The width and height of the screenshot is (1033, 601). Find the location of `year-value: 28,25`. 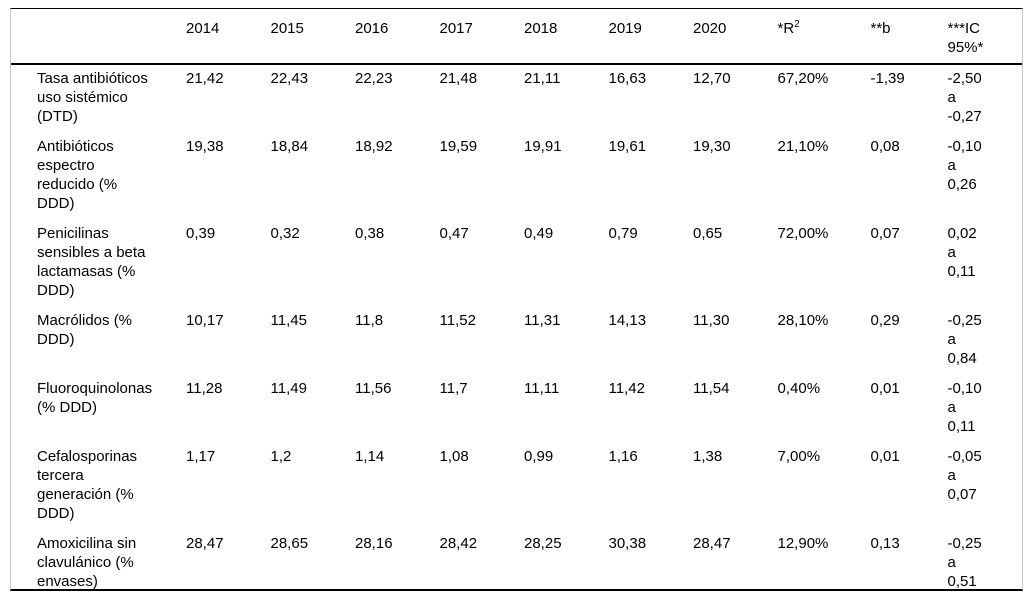

year-value: 28,25 is located at coordinates (543, 543).